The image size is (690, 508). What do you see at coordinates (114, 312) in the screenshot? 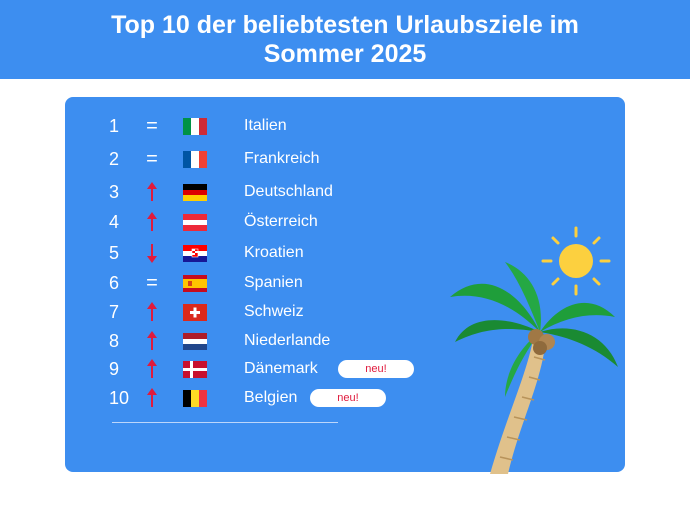
I see `rank-number: 7` at bounding box center [114, 312].